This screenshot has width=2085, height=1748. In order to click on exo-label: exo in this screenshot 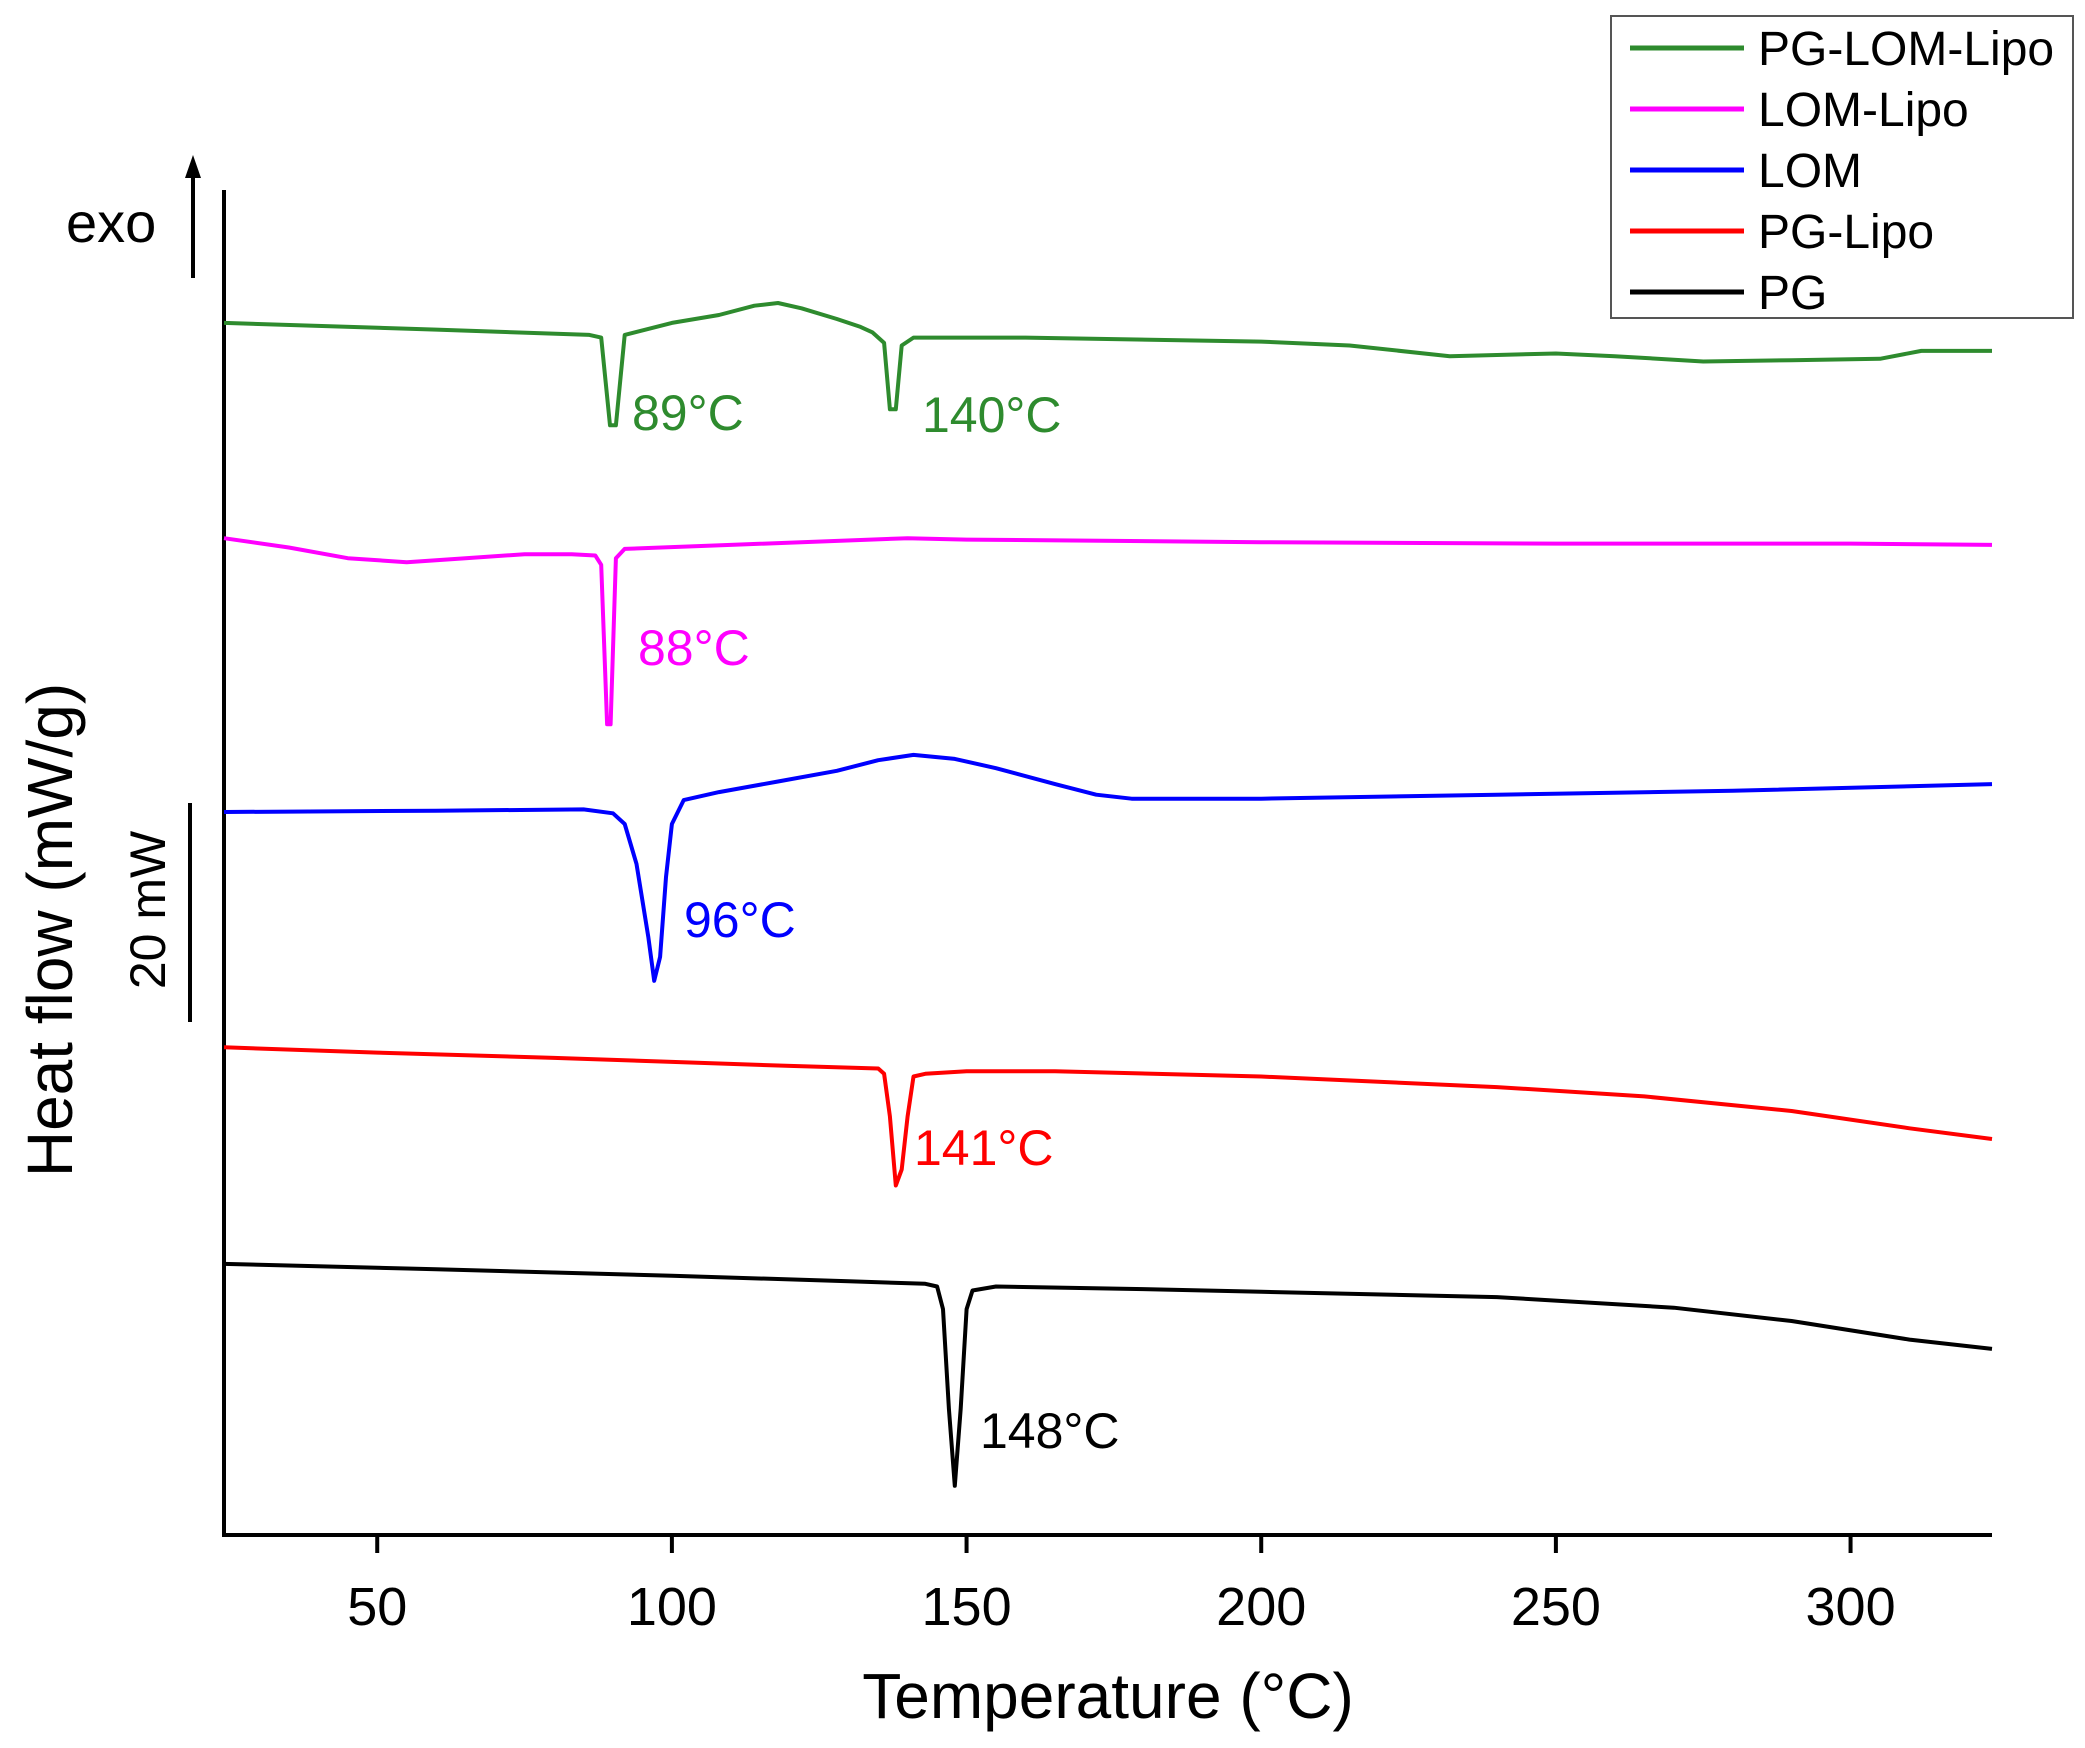, I will do `click(111, 222)`.